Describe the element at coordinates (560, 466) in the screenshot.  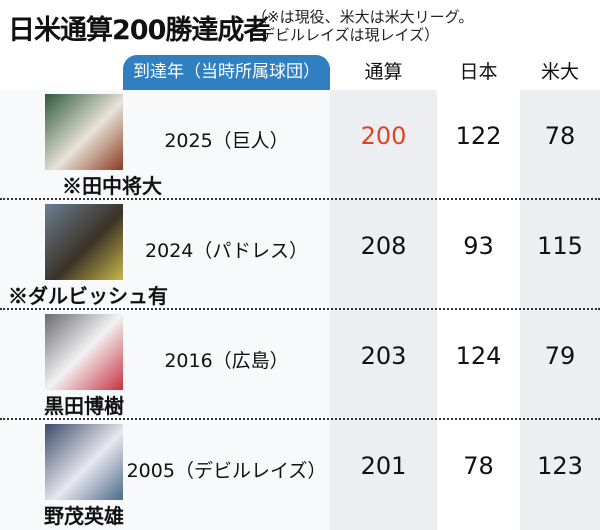
I see `mlb-wins: 123` at that location.